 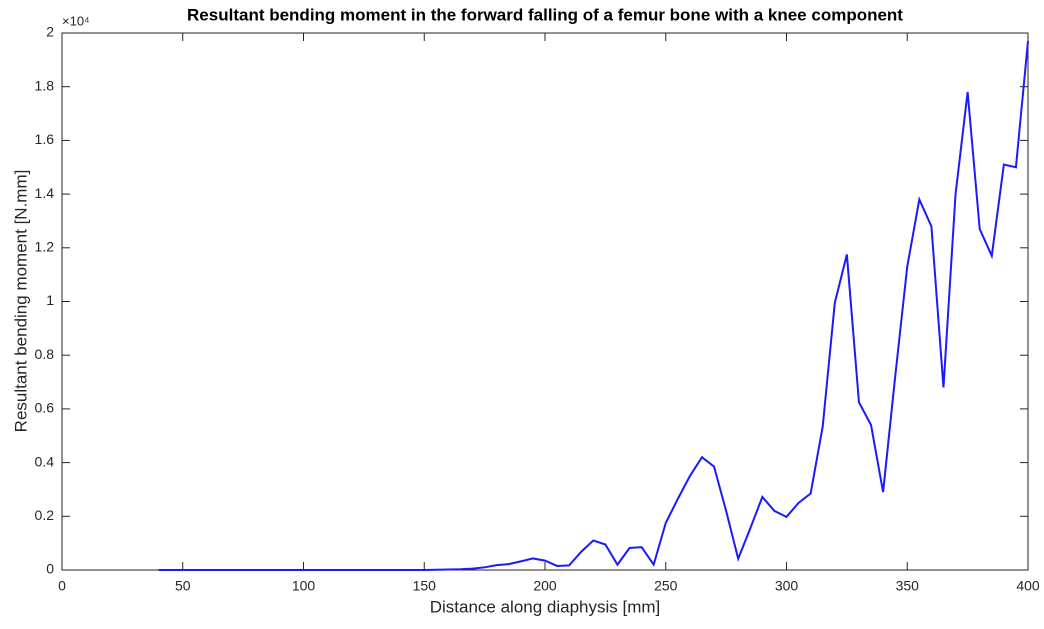 What do you see at coordinates (545, 586) in the screenshot?
I see `x-tick-label: 200` at bounding box center [545, 586].